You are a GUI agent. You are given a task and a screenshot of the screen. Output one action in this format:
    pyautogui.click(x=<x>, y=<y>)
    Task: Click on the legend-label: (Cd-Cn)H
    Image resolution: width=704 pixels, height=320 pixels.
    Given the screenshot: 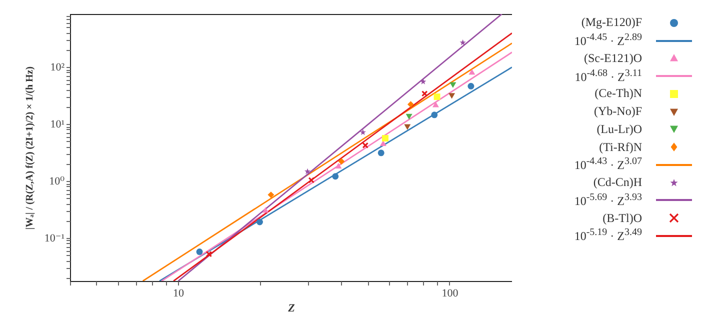 What is the action you would take?
    pyautogui.click(x=617, y=182)
    